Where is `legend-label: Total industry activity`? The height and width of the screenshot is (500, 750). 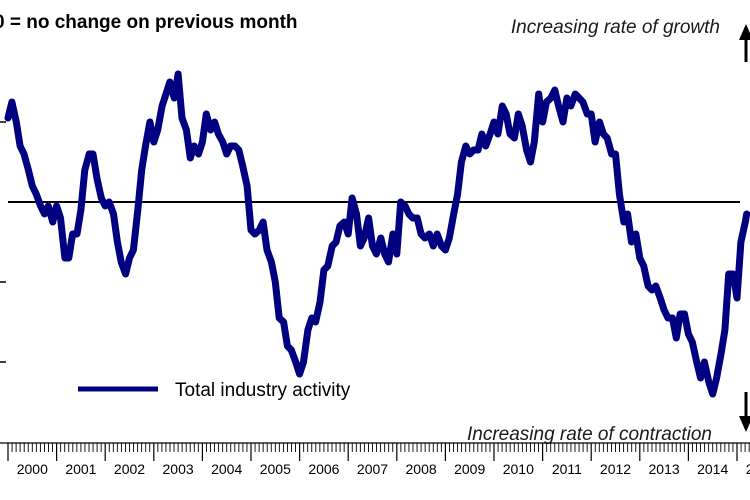
legend-label: Total industry activity is located at coordinates (263, 390).